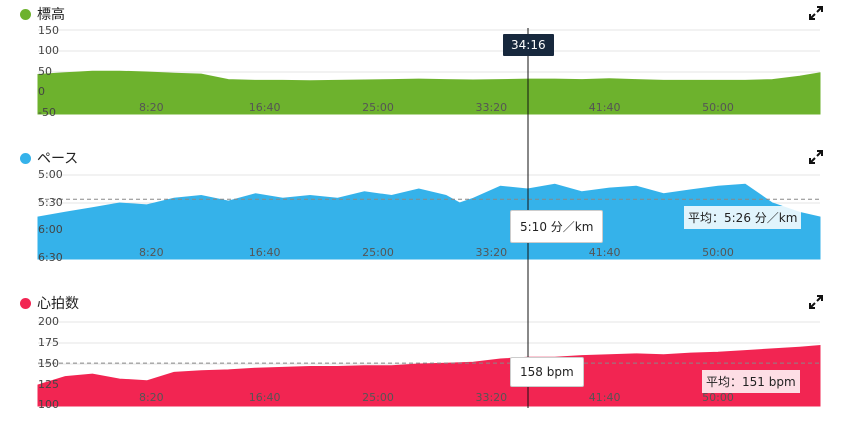 Image resolution: width=859 pixels, height=432 pixels. Describe the element at coordinates (557, 226) in the screenshot. I see `pace-tooltip: 5:10 分／km` at that location.